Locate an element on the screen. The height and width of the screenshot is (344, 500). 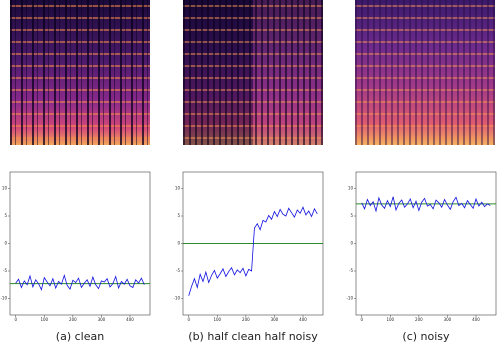
caption: (b) half clean half noisy is located at coordinates (253, 336).